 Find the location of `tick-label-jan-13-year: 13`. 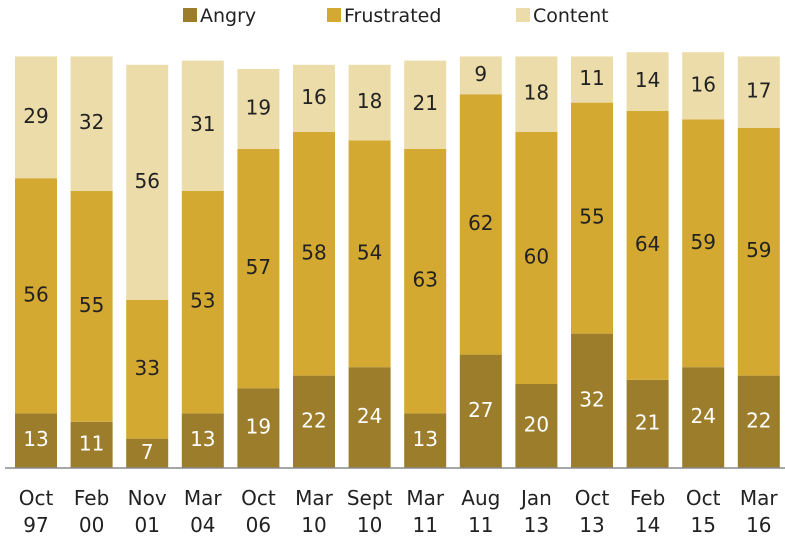

tick-label-jan-13-year: 13 is located at coordinates (536, 525).